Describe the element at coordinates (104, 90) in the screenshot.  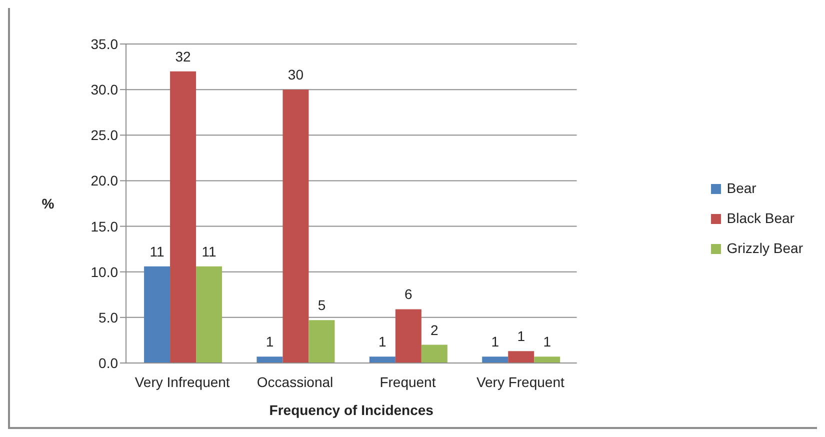
I see `y-tick-label: 30.0` at that location.